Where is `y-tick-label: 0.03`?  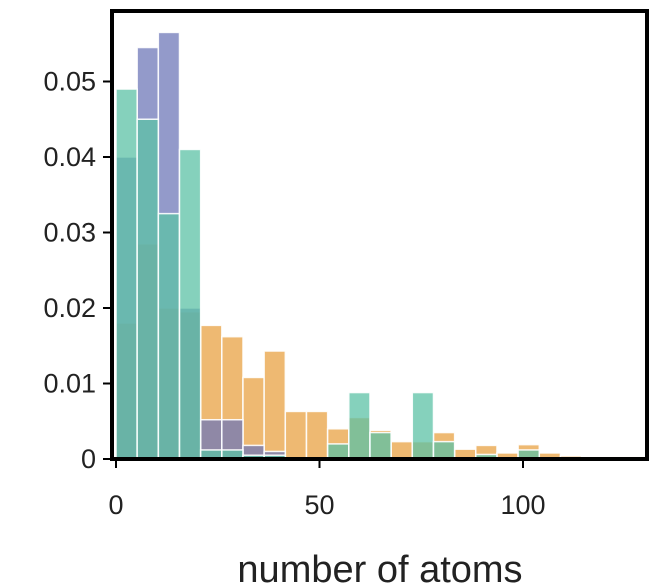 y-tick-label: 0.03 is located at coordinates (69, 233).